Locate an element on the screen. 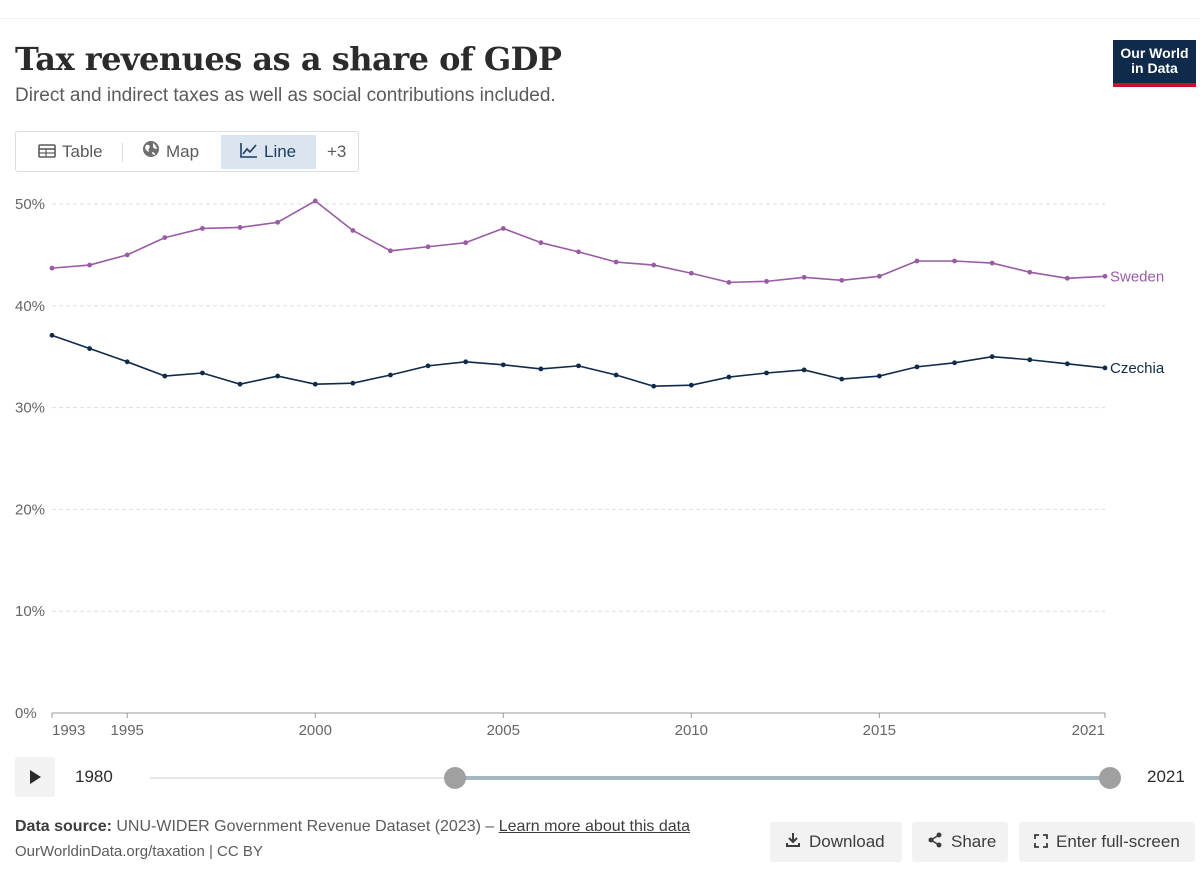  y-tick-label: 0% is located at coordinates (26, 713).